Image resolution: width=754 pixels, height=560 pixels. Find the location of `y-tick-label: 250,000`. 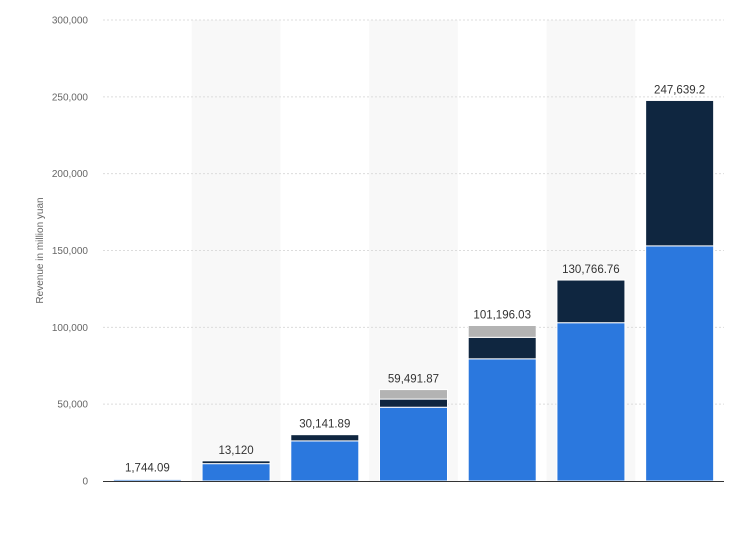

y-tick-label: 250,000 is located at coordinates (70, 97).